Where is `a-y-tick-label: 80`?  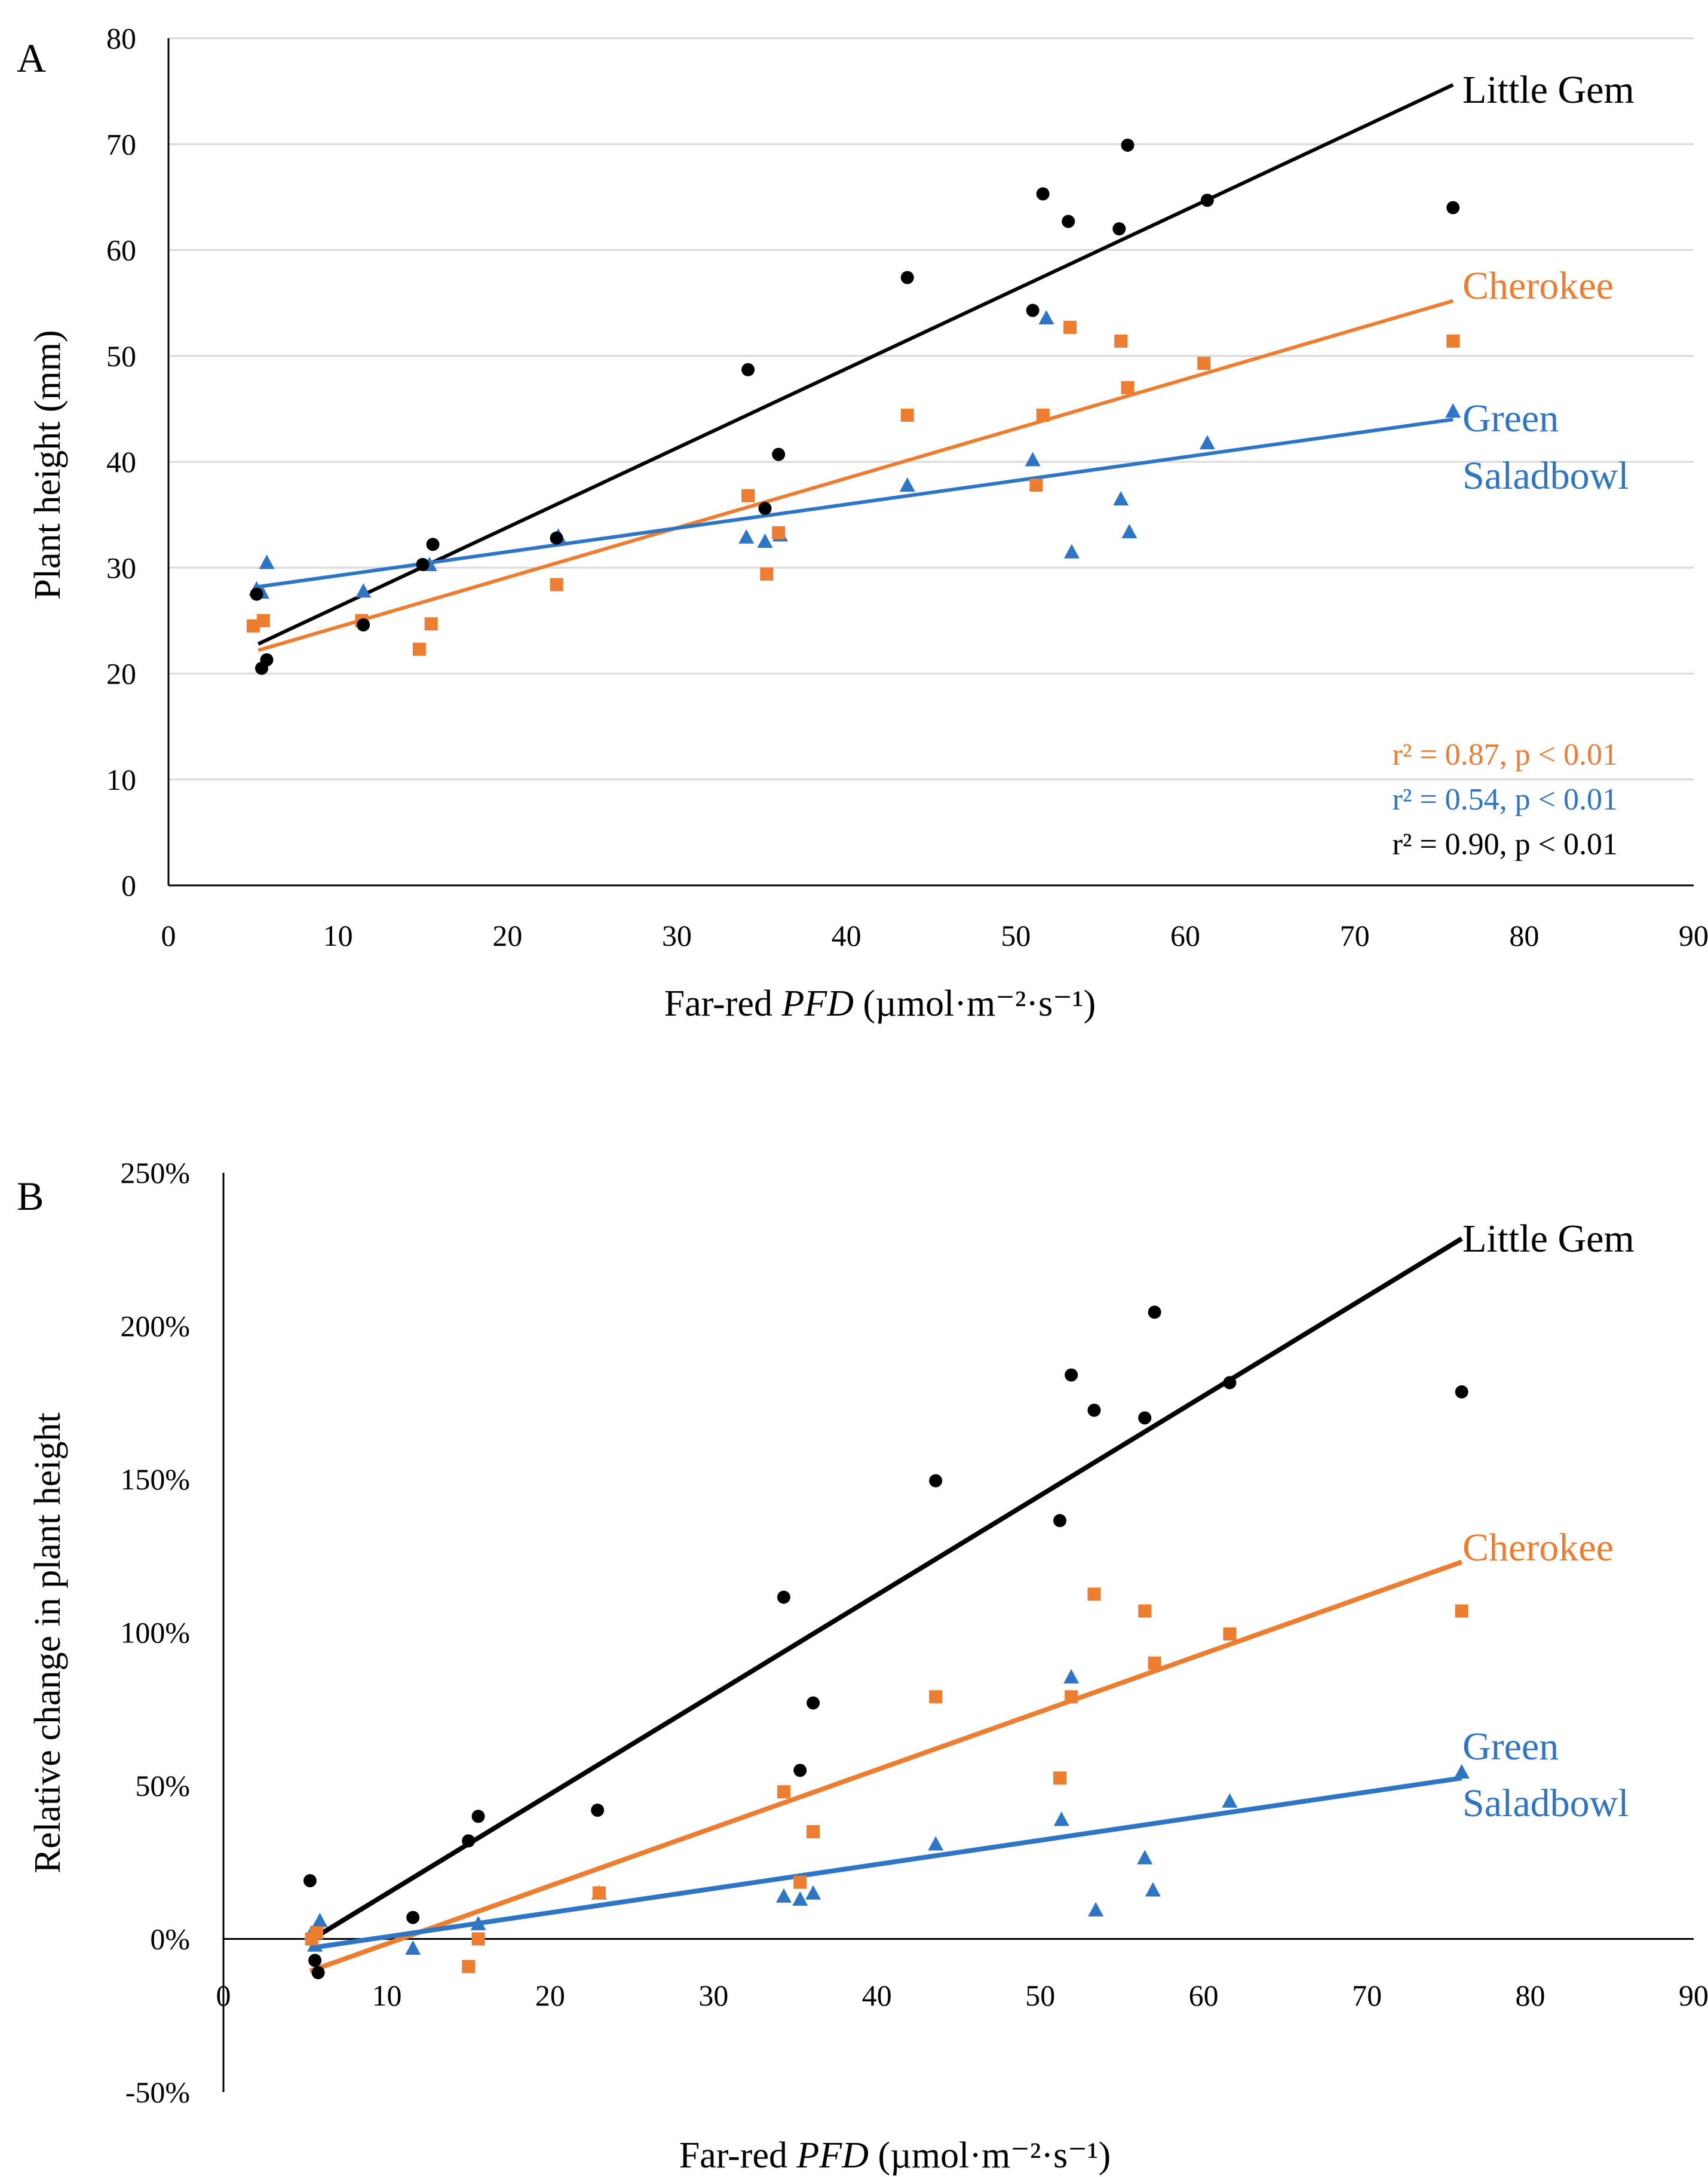 a-y-tick-label: 80 is located at coordinates (121, 38).